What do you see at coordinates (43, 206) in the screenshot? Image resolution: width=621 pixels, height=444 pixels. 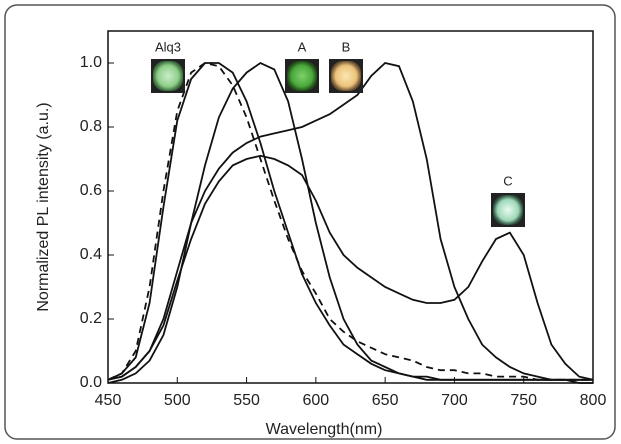 I see `y-axis-title: Normalized PL intensity (a.u.)` at bounding box center [43, 206].